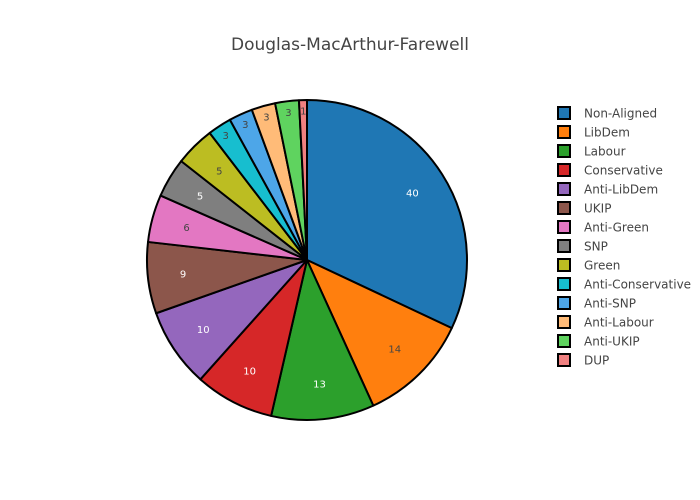 This screenshot has height=500, width=700. What do you see at coordinates (564, 341) in the screenshot?
I see `legend-swatch-anti-ukip` at bounding box center [564, 341].